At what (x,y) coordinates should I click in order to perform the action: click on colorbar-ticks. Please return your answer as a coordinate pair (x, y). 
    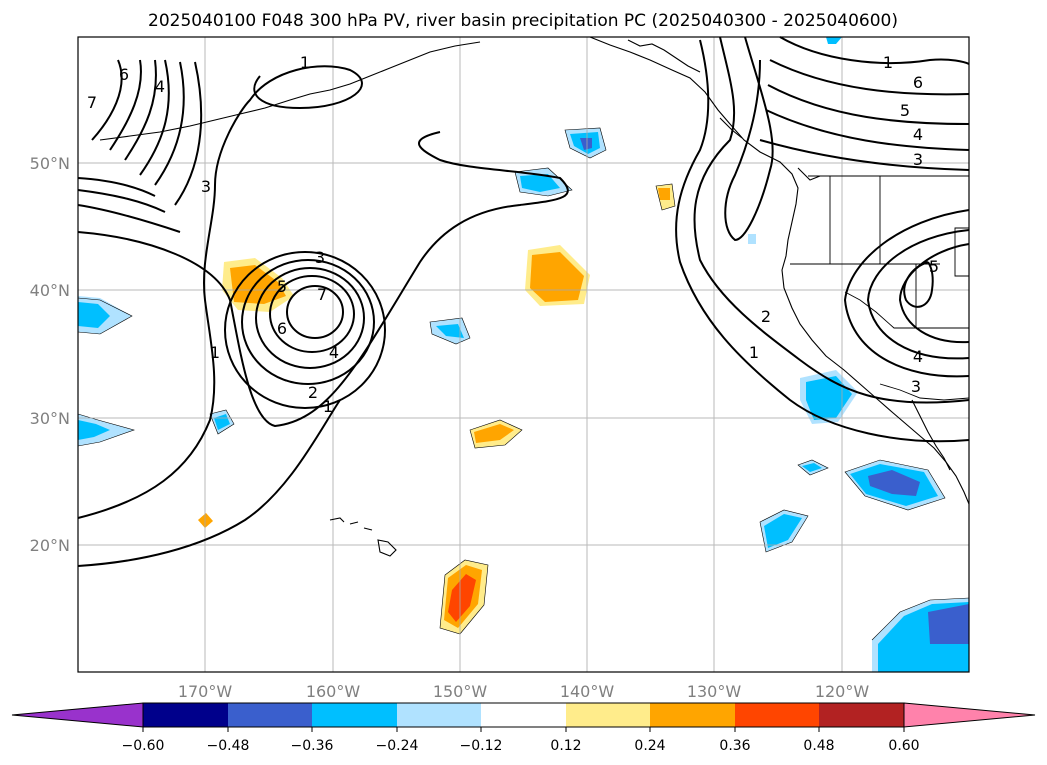
    Looking at the image, I should click on (523, 729).